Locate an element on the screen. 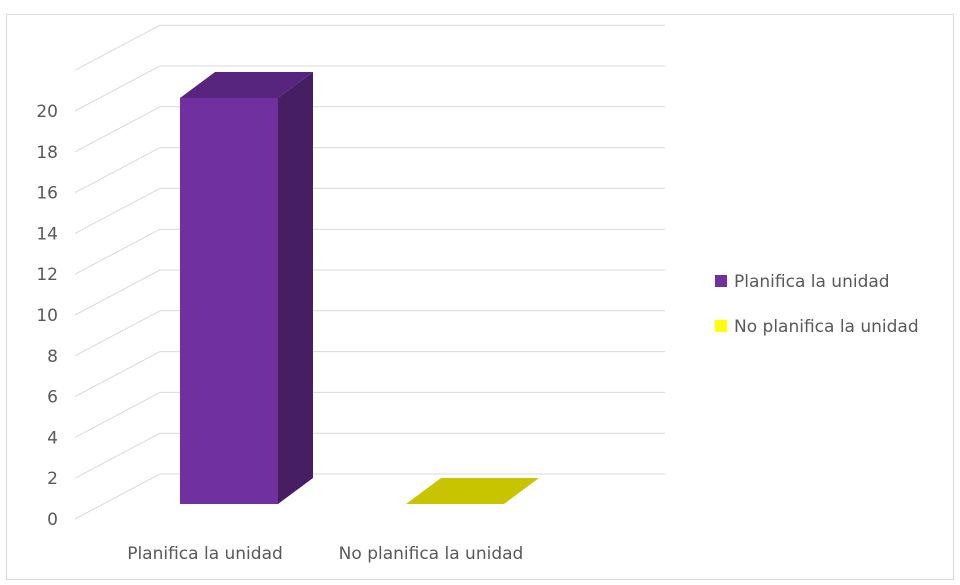 Image resolution: width=960 pixels, height=585 pixels. y-axis-ticks: 0 2 4 6 8 10 12 14 16 18 20 is located at coordinates (47, 316).